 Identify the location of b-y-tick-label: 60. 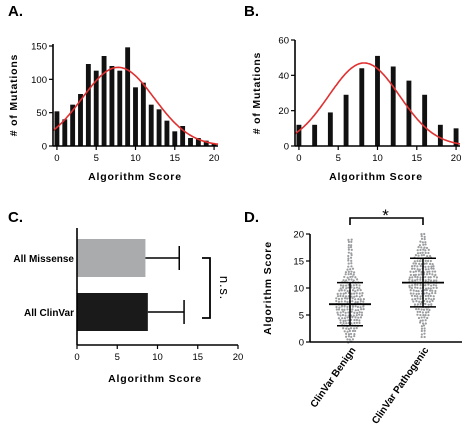
(283, 41).